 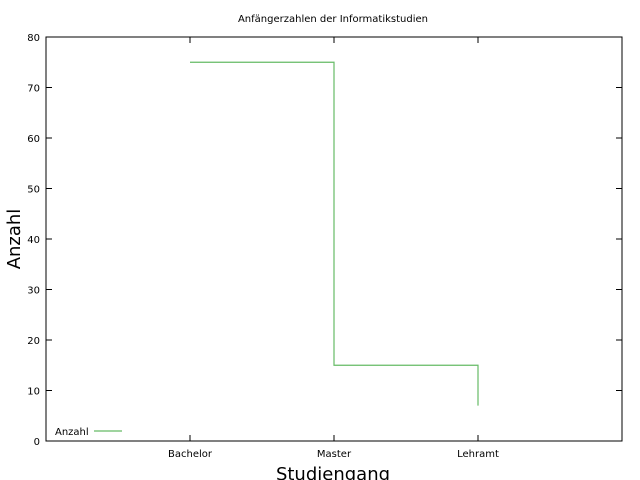 I want to click on y-tick-label: 10, so click(x=33, y=392).